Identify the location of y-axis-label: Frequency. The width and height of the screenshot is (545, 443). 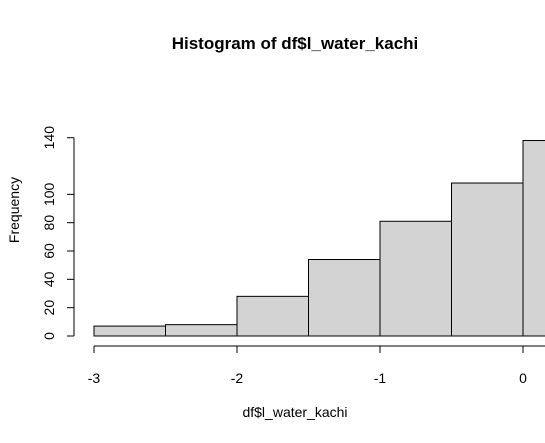
(14, 210).